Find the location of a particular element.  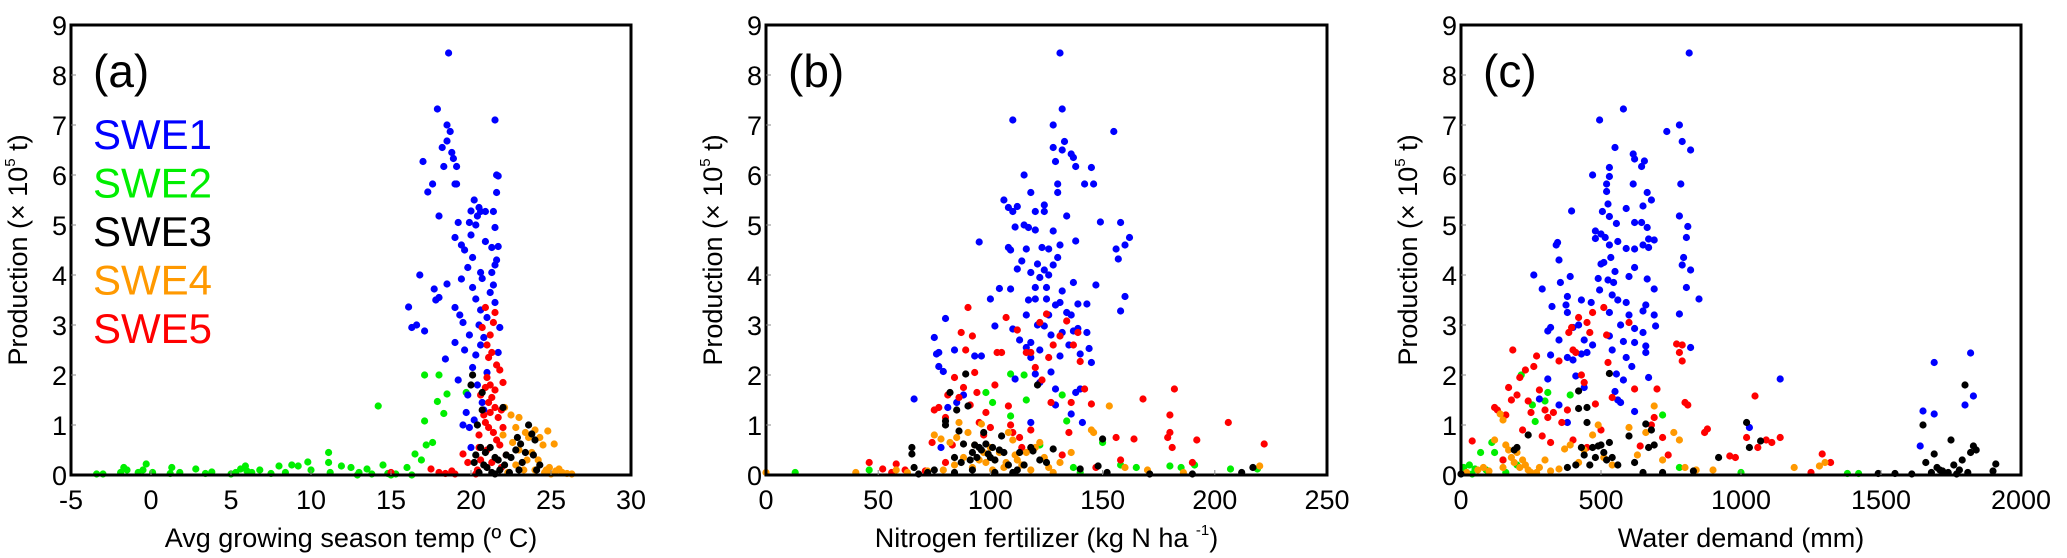

legend-item-swe5: SWE5 is located at coordinates (152, 328).